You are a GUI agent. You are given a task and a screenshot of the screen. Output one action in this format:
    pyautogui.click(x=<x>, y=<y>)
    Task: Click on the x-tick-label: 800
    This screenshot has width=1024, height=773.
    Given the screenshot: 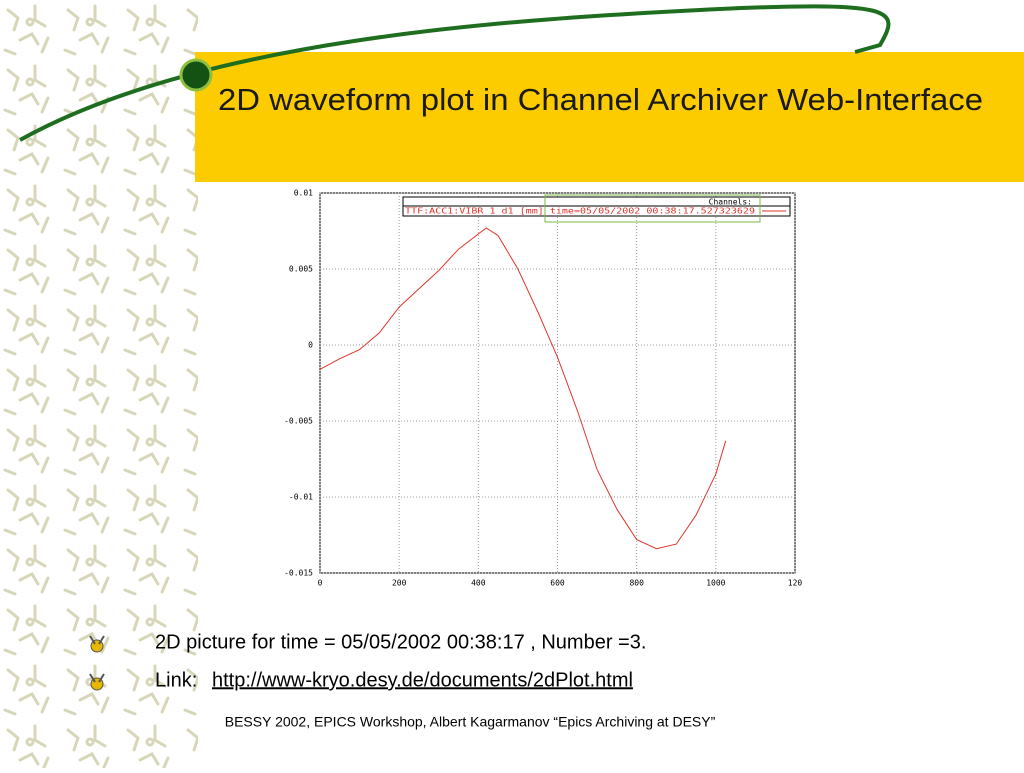 What is the action you would take?
    pyautogui.click(x=636, y=583)
    